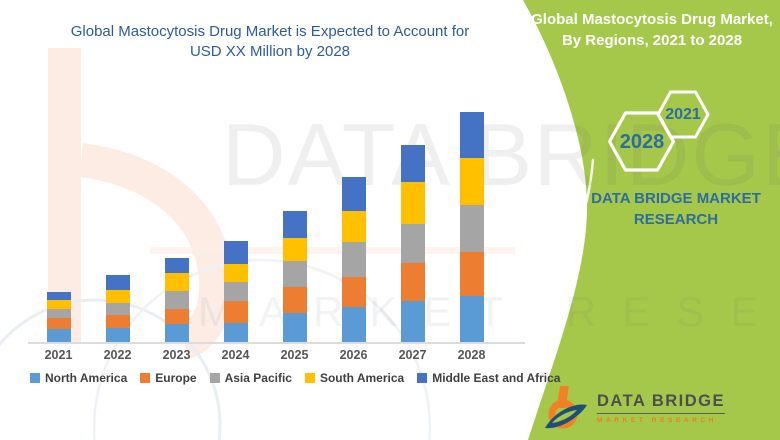 The height and width of the screenshot is (440, 780). Describe the element at coordinates (353, 355) in the screenshot. I see `x-tick-label: 2026` at that location.